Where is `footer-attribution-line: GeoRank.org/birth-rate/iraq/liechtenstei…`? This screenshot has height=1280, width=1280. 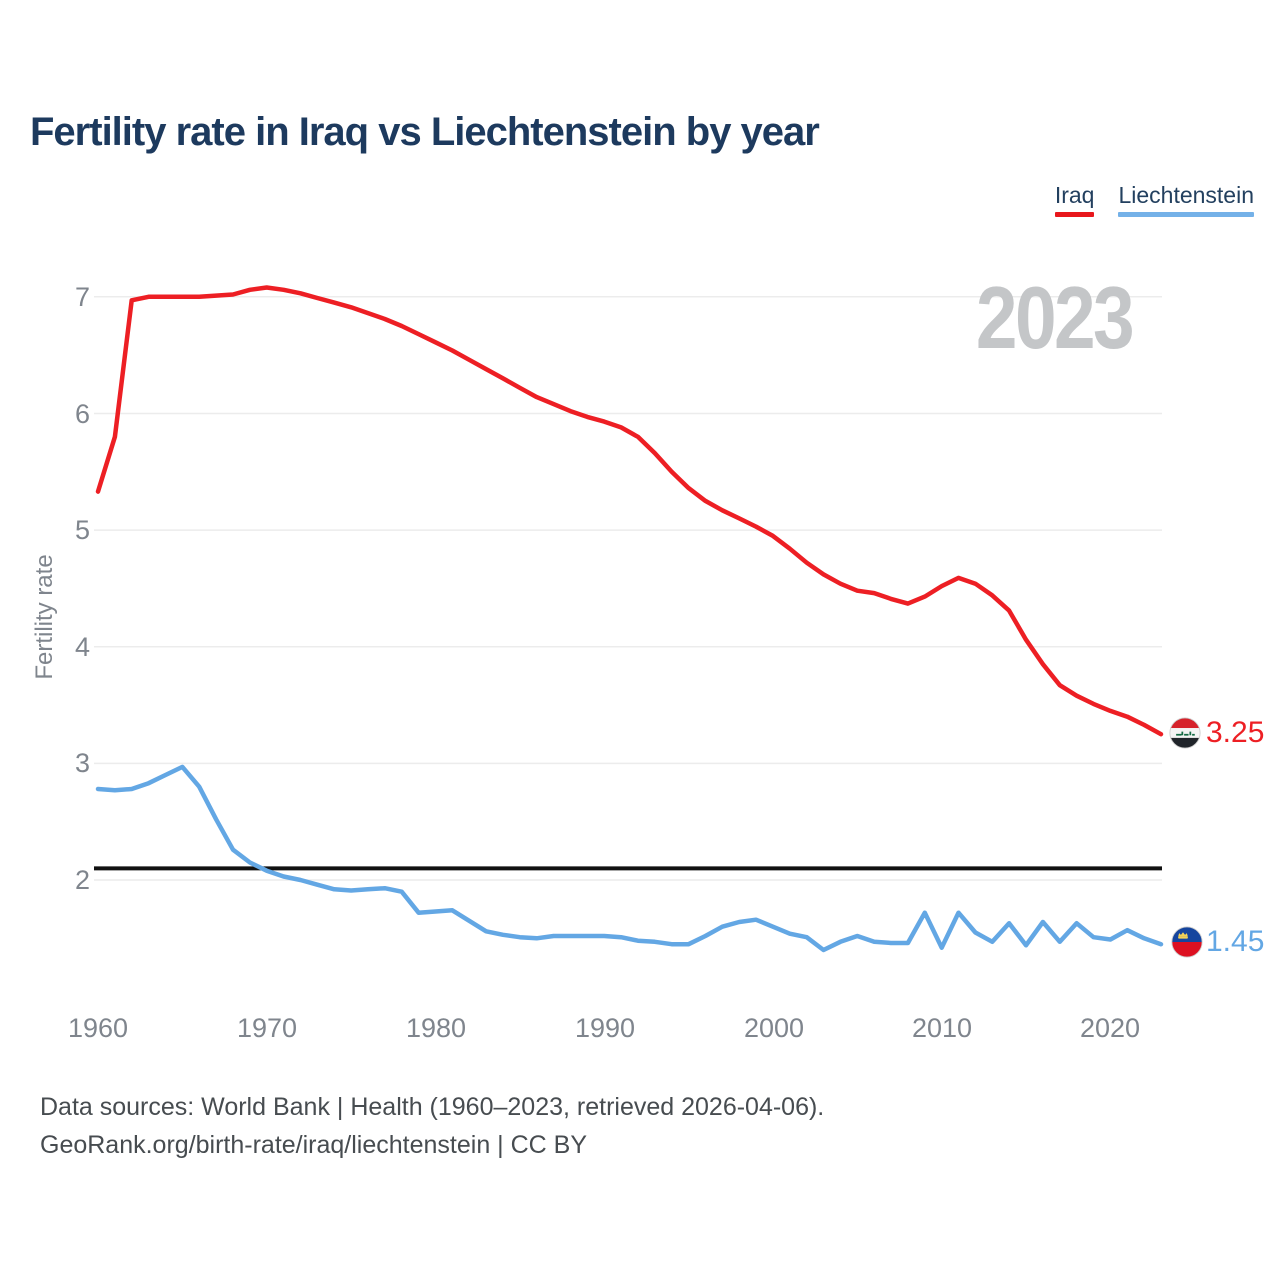 footer-attribution-line: GeoRank.org/birth-rate/iraq/liechtenstei… is located at coordinates (314, 1145).